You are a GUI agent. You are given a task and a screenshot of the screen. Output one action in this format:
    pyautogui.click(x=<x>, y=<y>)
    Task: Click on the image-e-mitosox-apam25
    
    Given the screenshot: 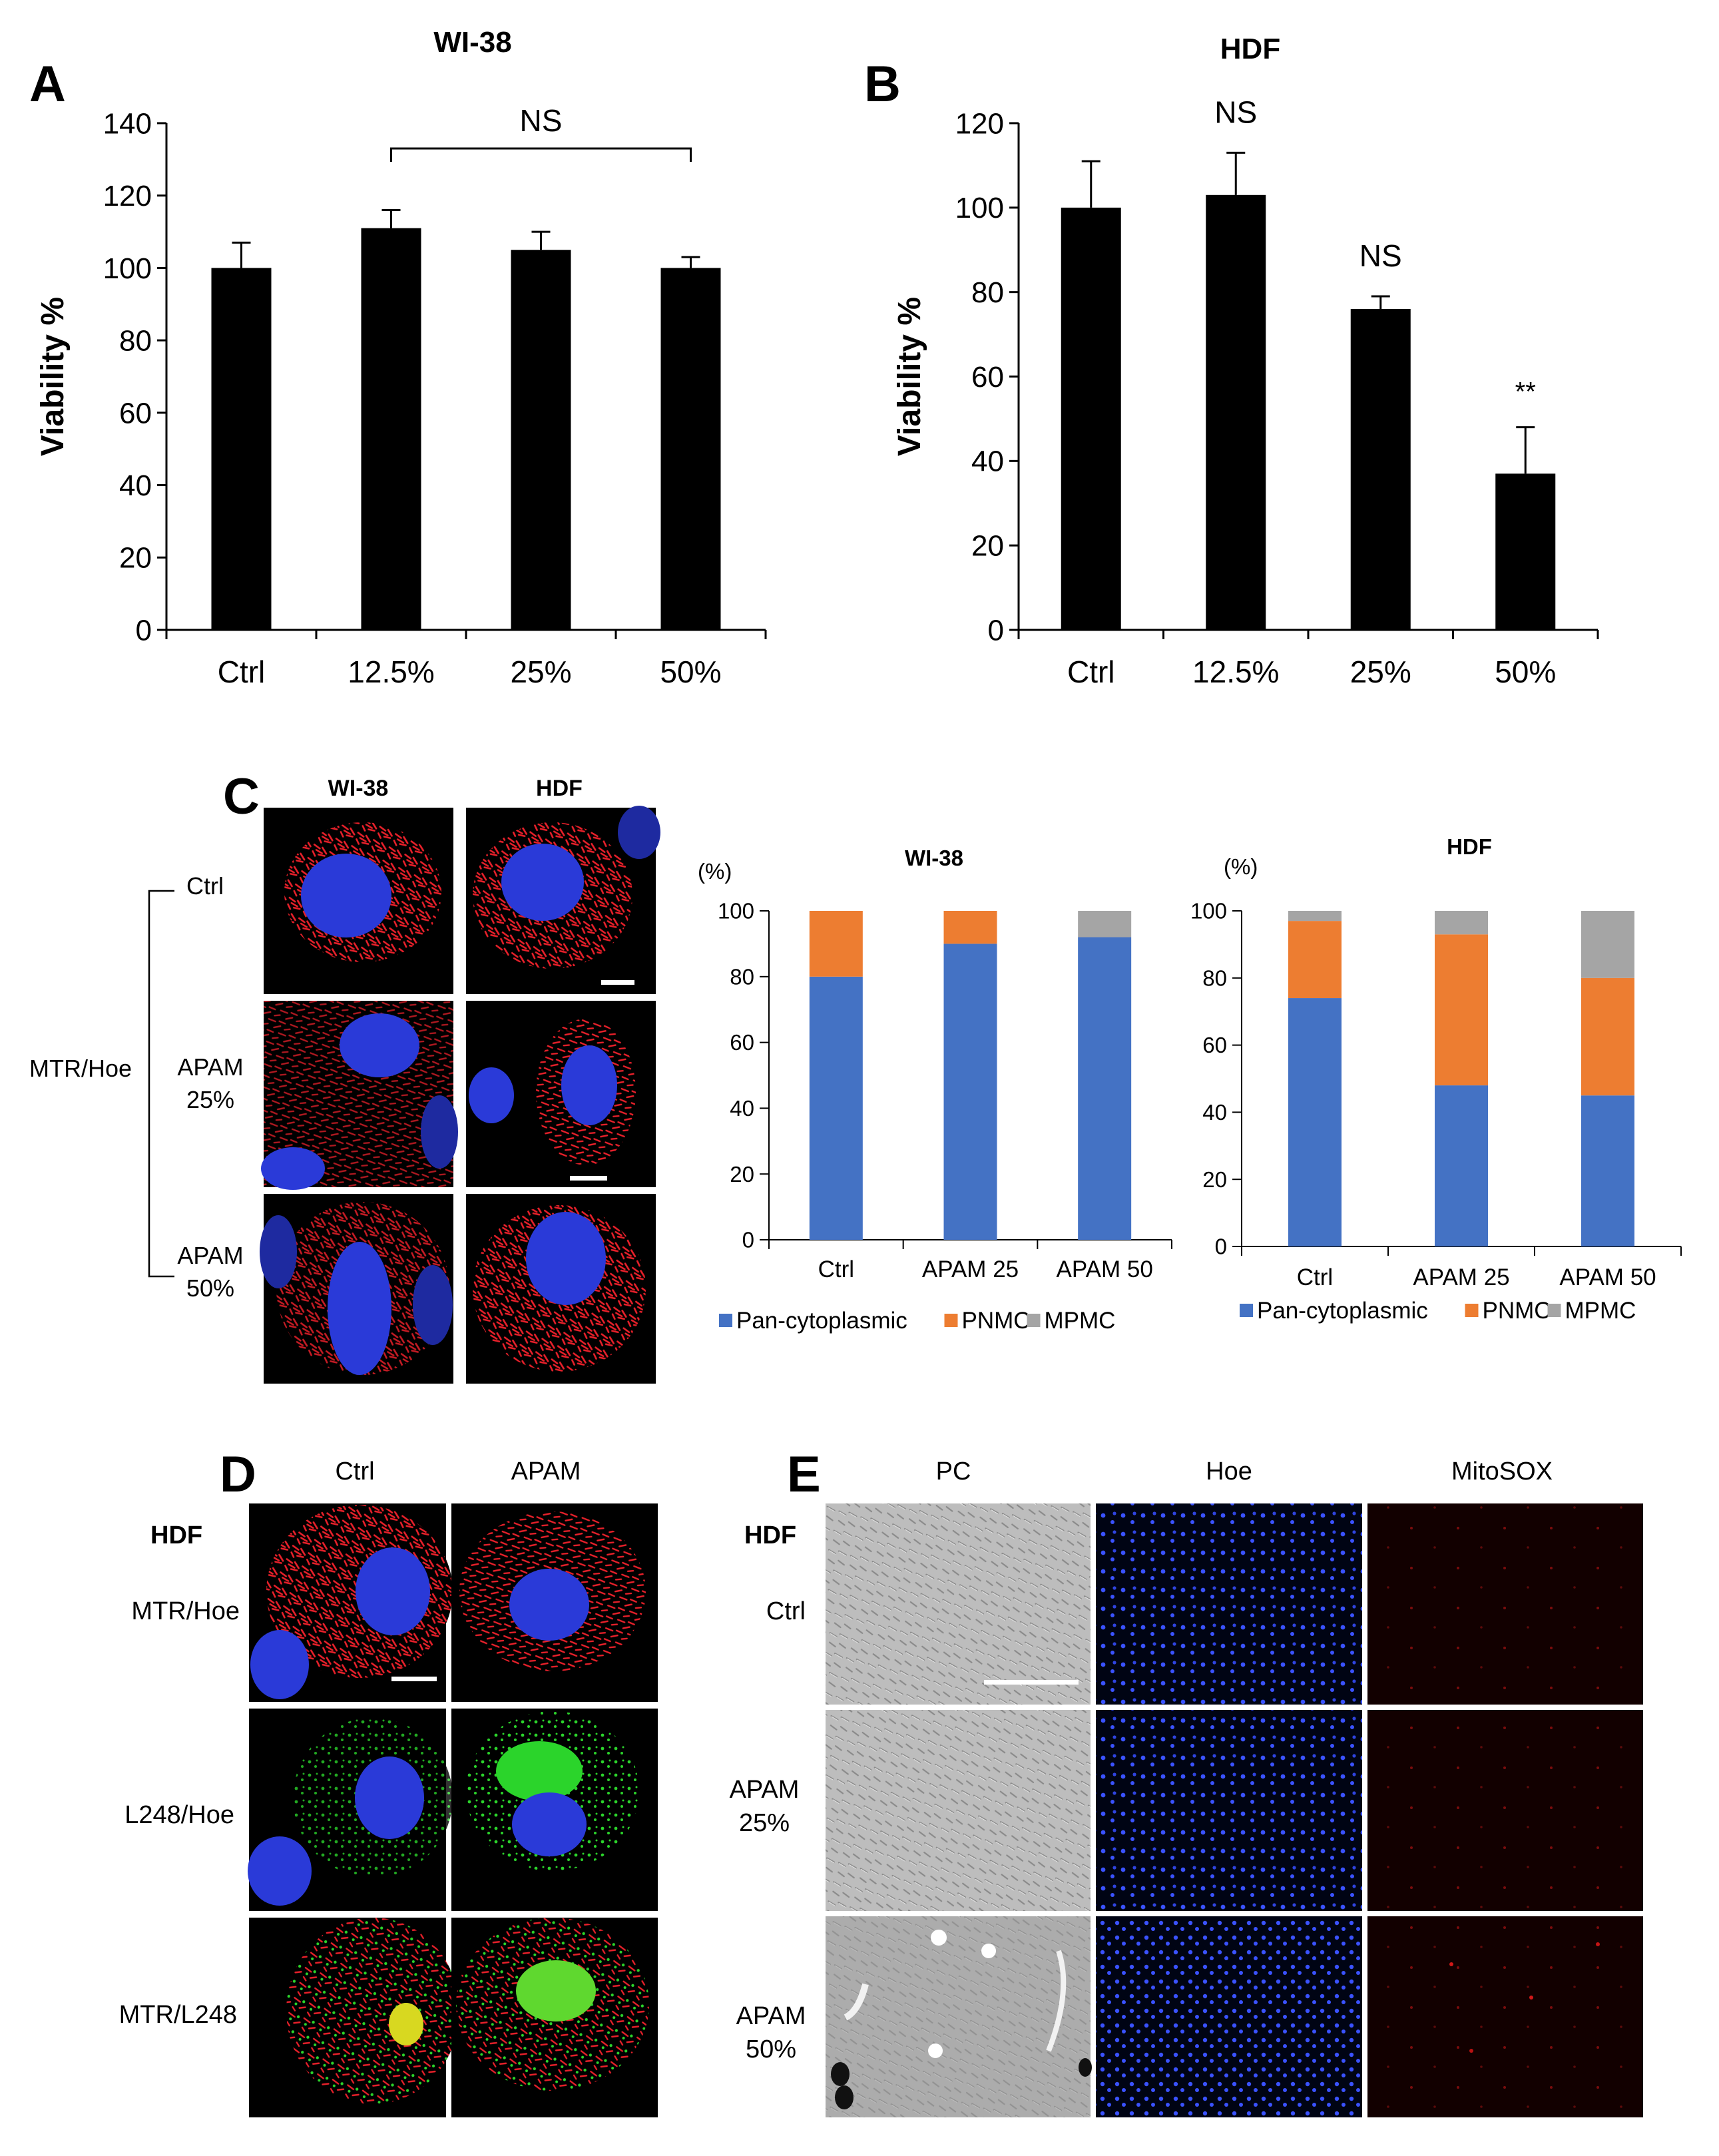 What is the action you would take?
    pyautogui.click(x=1505, y=1810)
    